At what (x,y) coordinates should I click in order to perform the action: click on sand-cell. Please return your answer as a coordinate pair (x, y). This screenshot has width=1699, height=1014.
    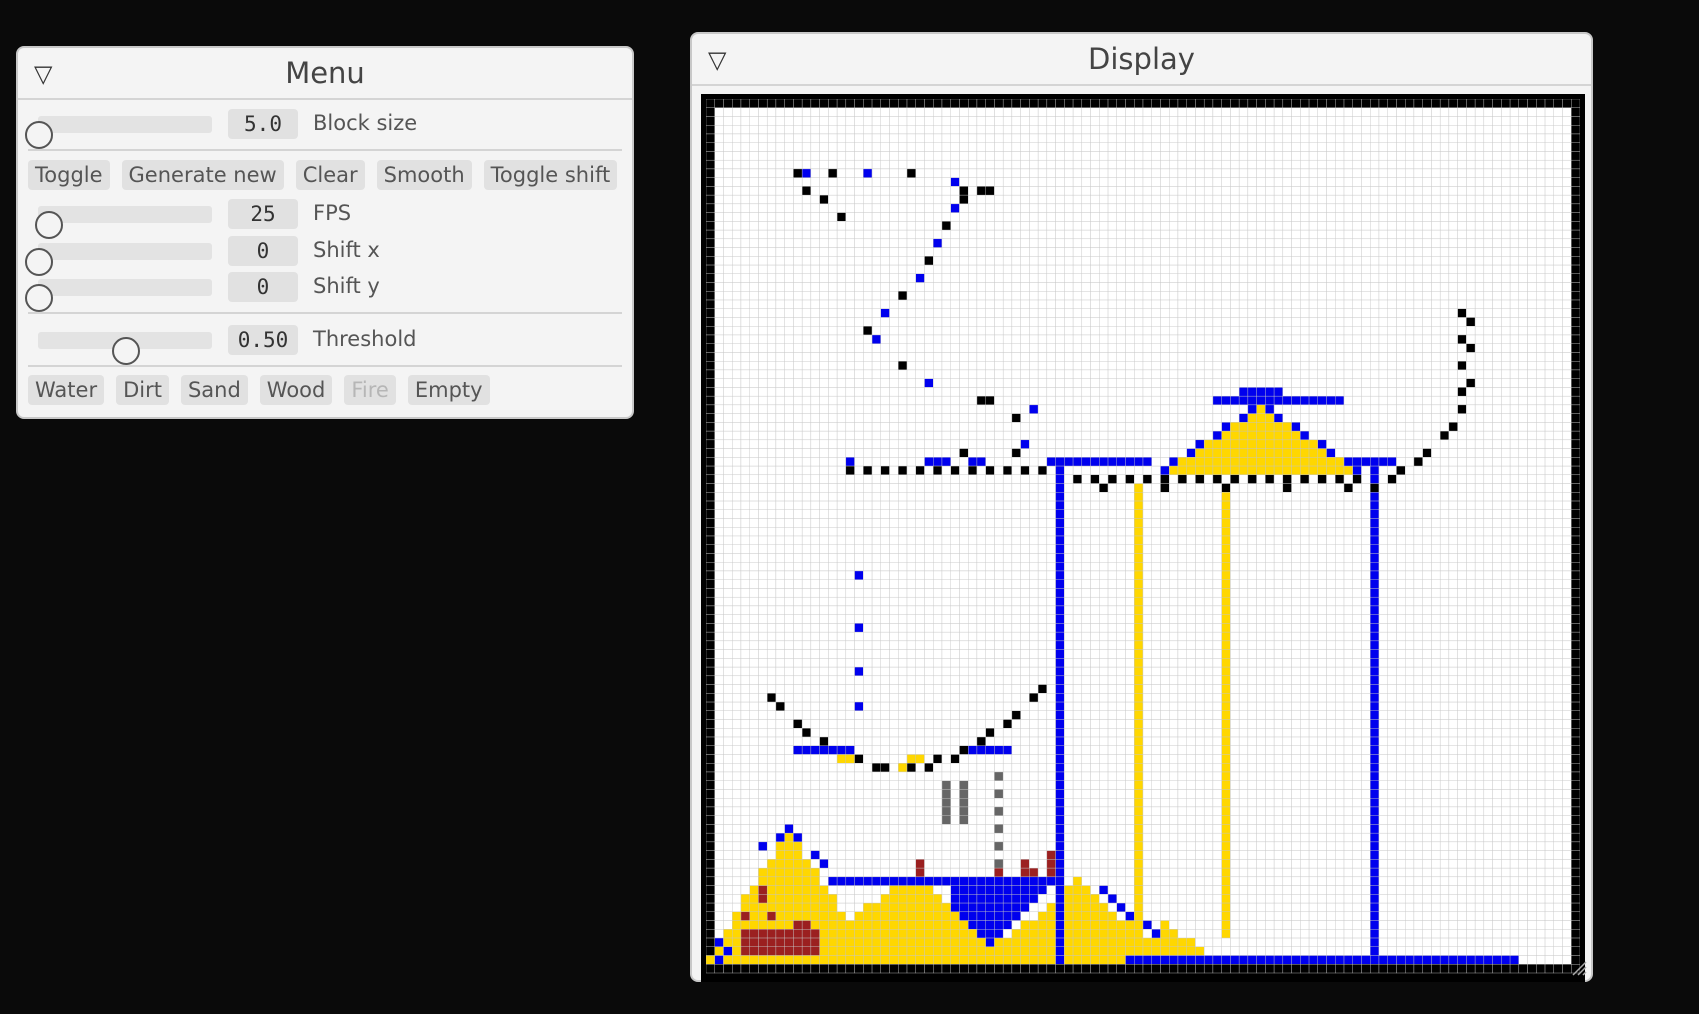
    Looking at the image, I should click on (1139, 497).